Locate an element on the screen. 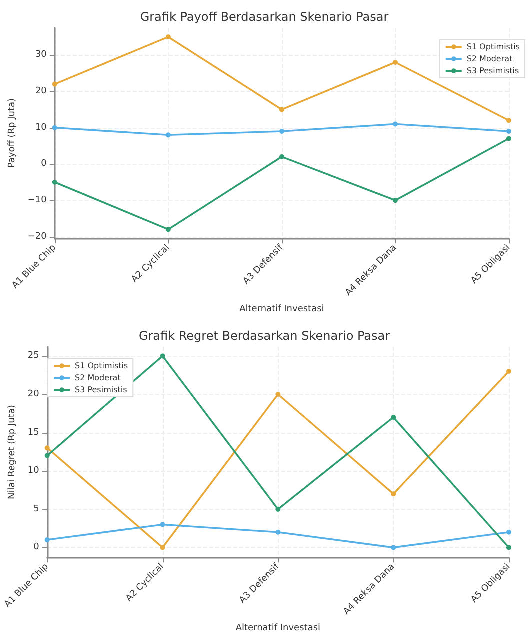  chart-title: Grafik Payoff Berdasarkan Skenario Pasar is located at coordinates (264, 17).